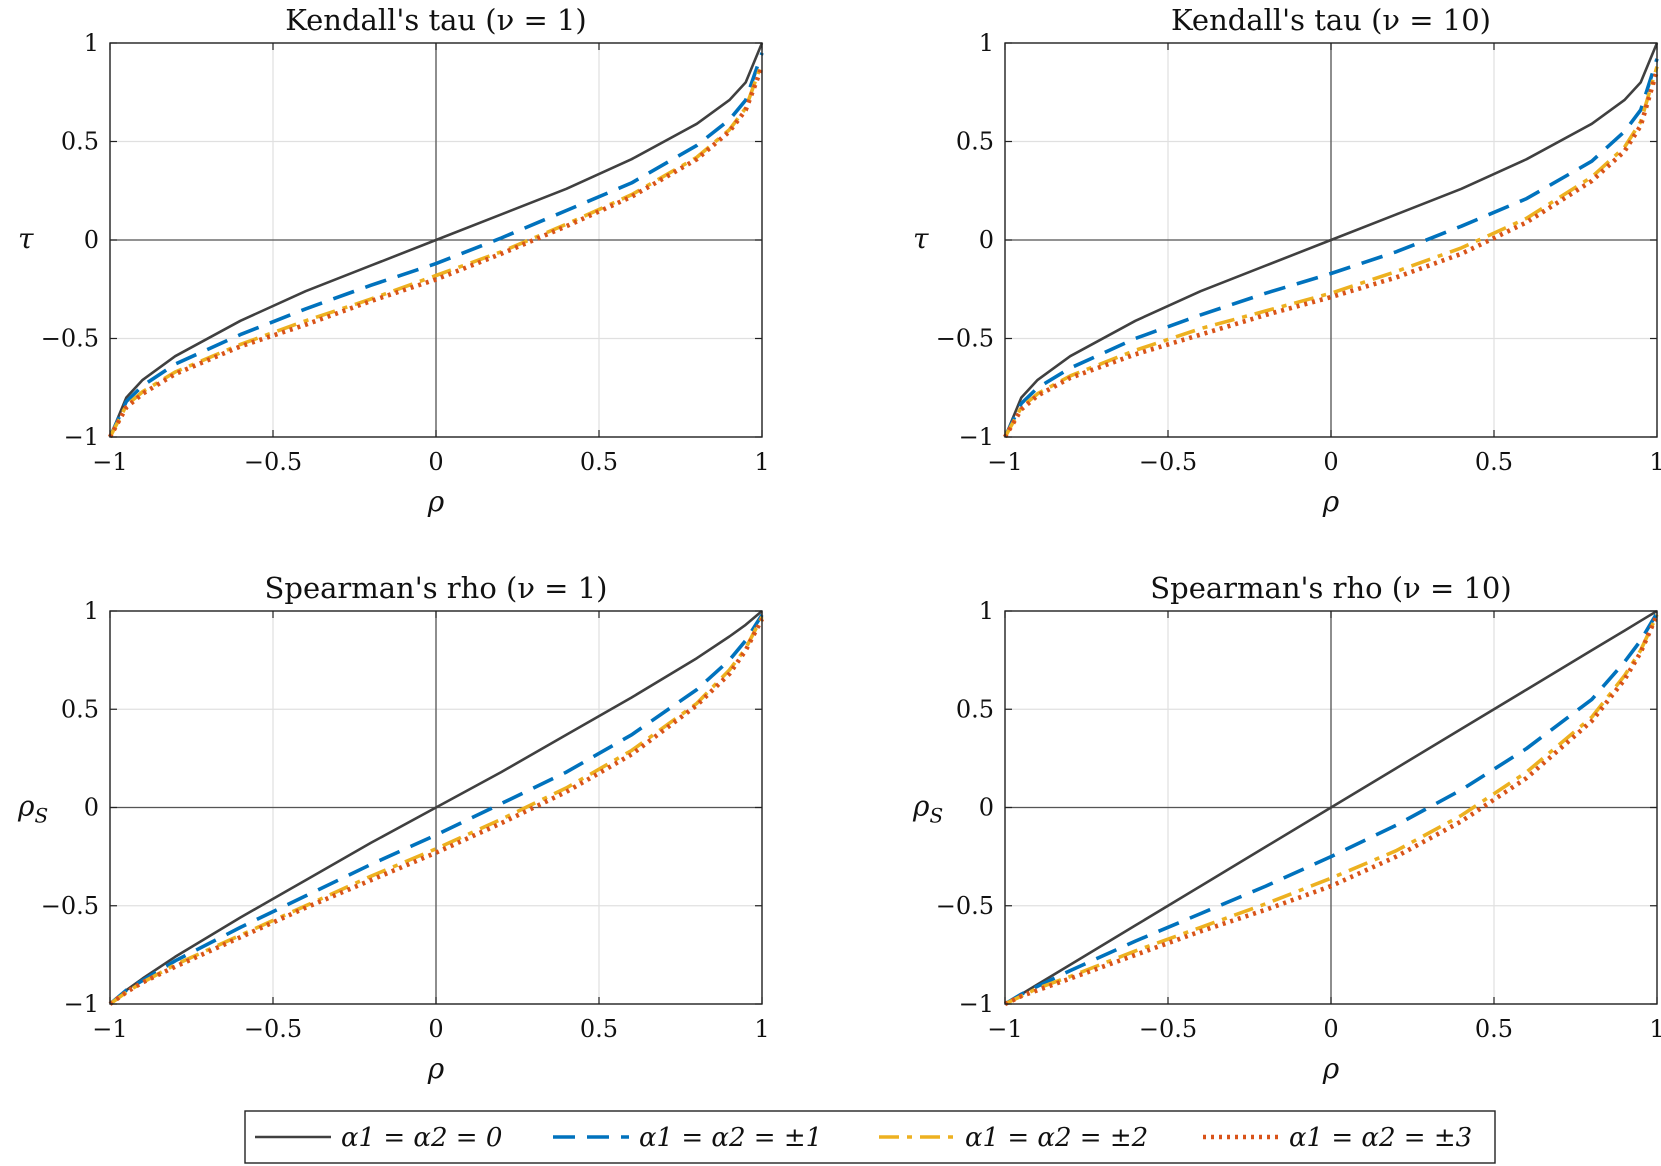 Image resolution: width=1661 pixels, height=1166 pixels. What do you see at coordinates (1330, 588) in the screenshot?
I see `chart-title: Spearman's rho (ν = 10)` at bounding box center [1330, 588].